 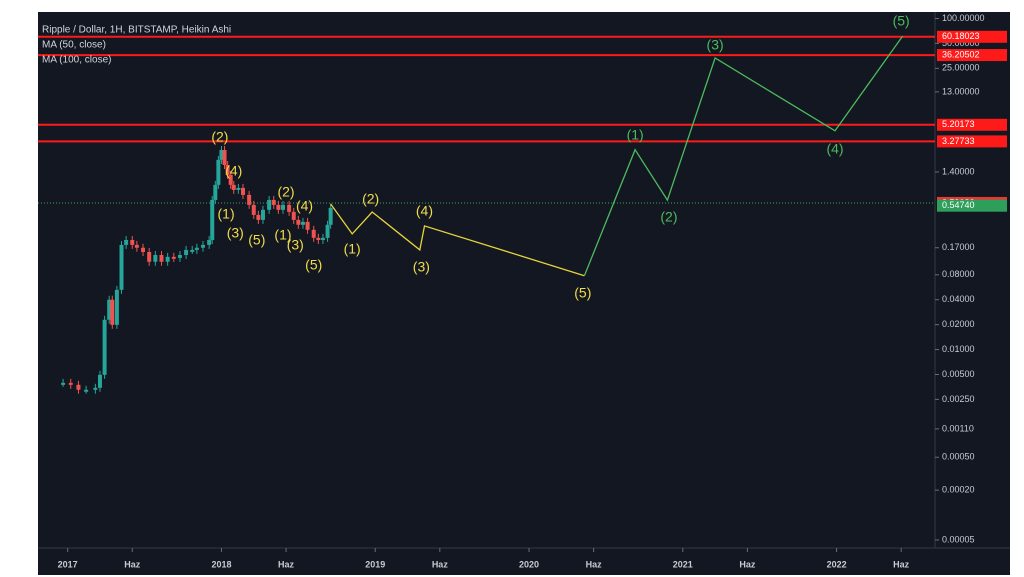 I want to click on y-tick-label: 0.00005, so click(x=958, y=539).